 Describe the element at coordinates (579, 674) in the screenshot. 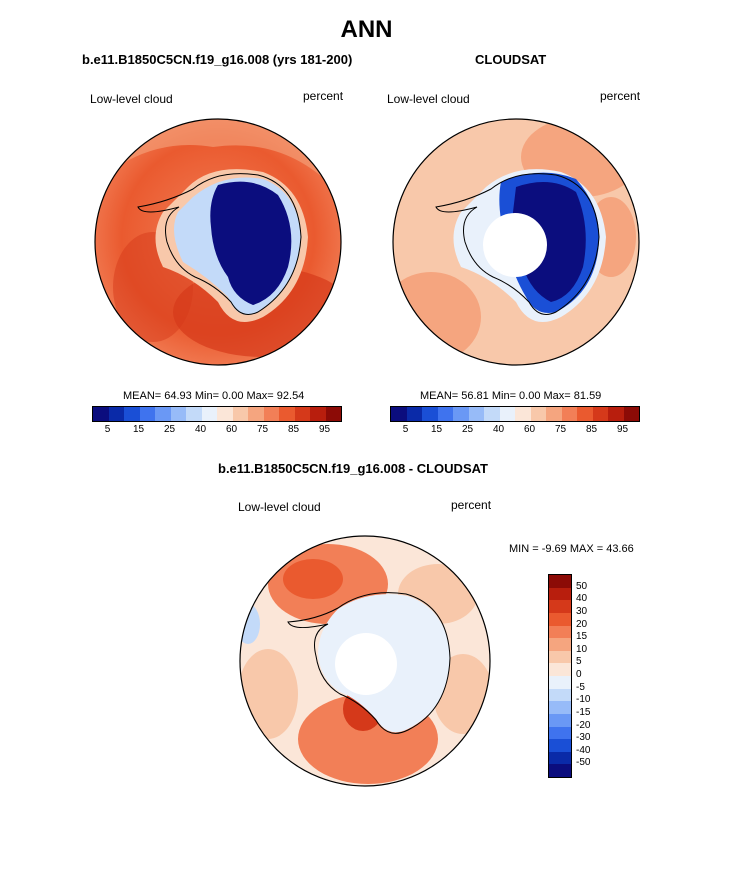

I see `colorbar-tick-label: 0` at that location.